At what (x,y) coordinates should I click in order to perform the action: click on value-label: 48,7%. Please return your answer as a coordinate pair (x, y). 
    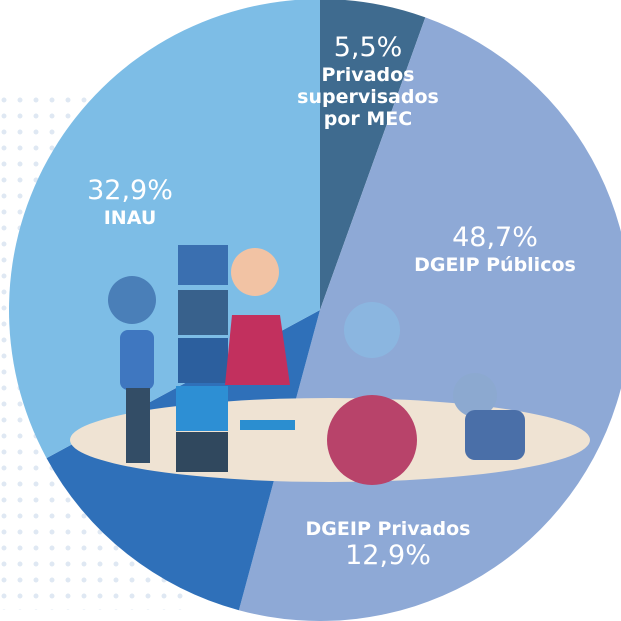
    Looking at the image, I should click on (495, 237).